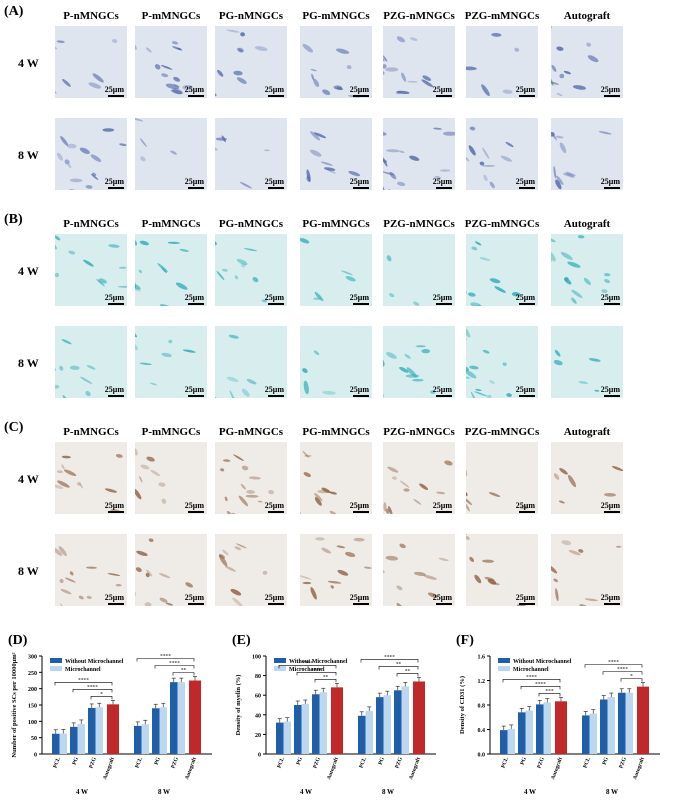 The image size is (673, 808). I want to click on category-label: PCL, so click(587, 762).